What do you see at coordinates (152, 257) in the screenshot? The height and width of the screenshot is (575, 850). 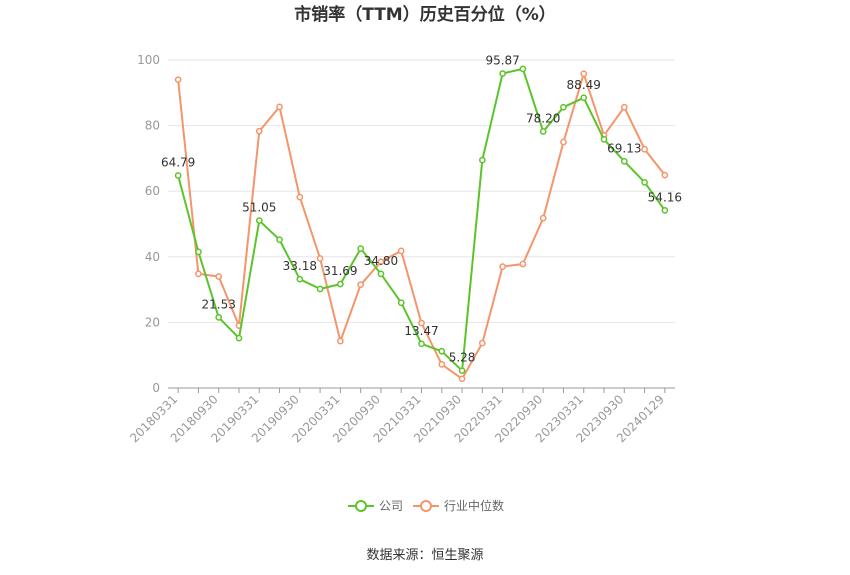 I see `y-tick-label-40: 40` at bounding box center [152, 257].